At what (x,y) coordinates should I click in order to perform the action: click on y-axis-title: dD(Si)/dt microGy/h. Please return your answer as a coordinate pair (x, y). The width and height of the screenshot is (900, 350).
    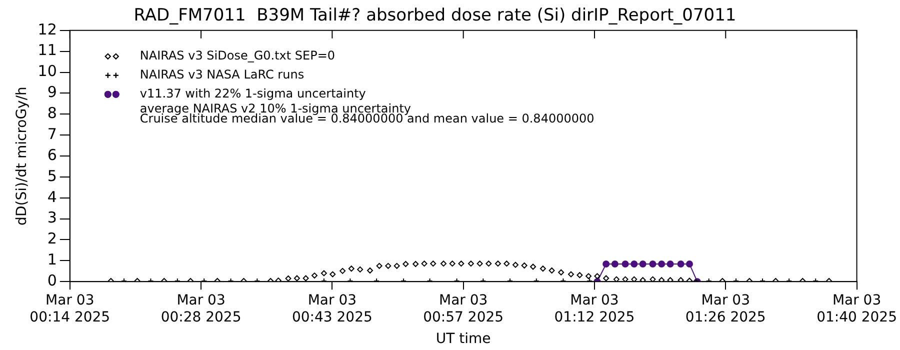
    Looking at the image, I should click on (22, 156).